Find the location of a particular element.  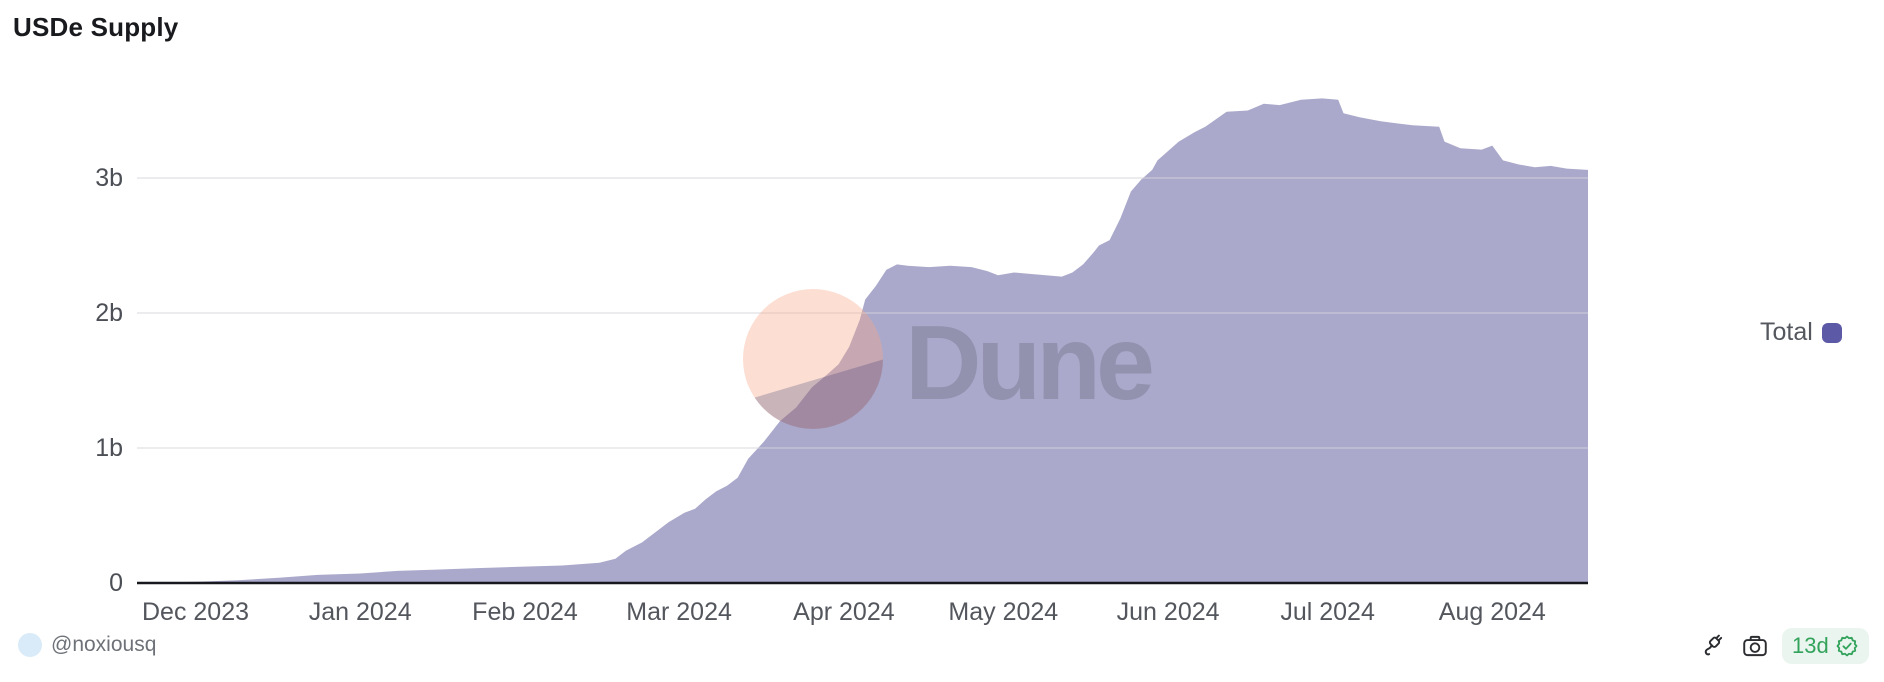

author-handle: @noxiousq is located at coordinates (104, 644).